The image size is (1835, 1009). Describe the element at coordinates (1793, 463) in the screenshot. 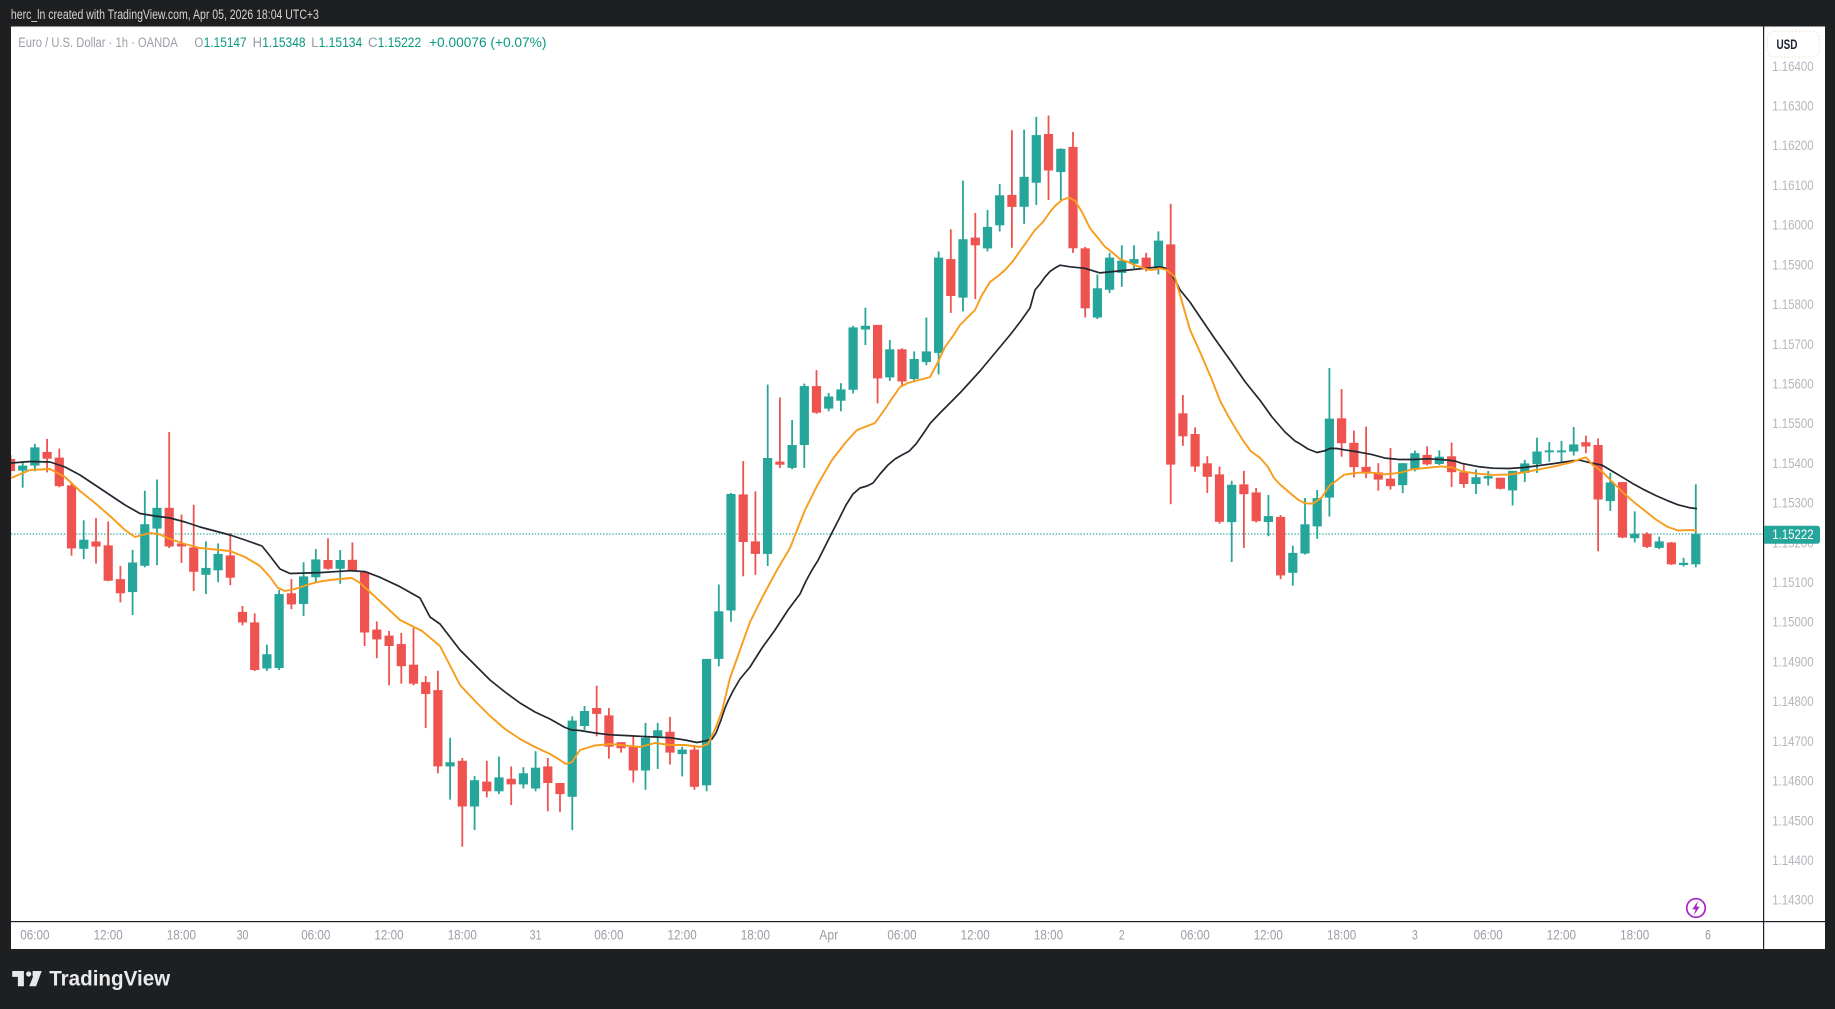

I see `svg-text: 1.15400` at that location.